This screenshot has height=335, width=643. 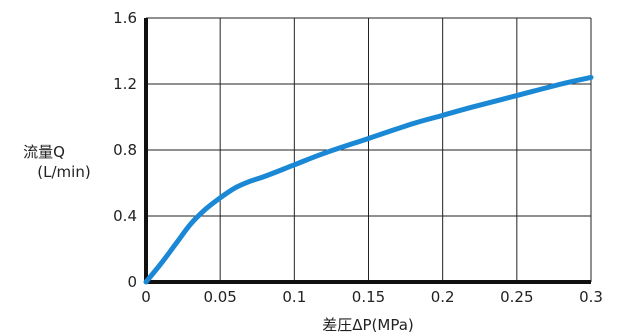 I want to click on x-tick-label-3: 0.15, so click(x=368, y=297).